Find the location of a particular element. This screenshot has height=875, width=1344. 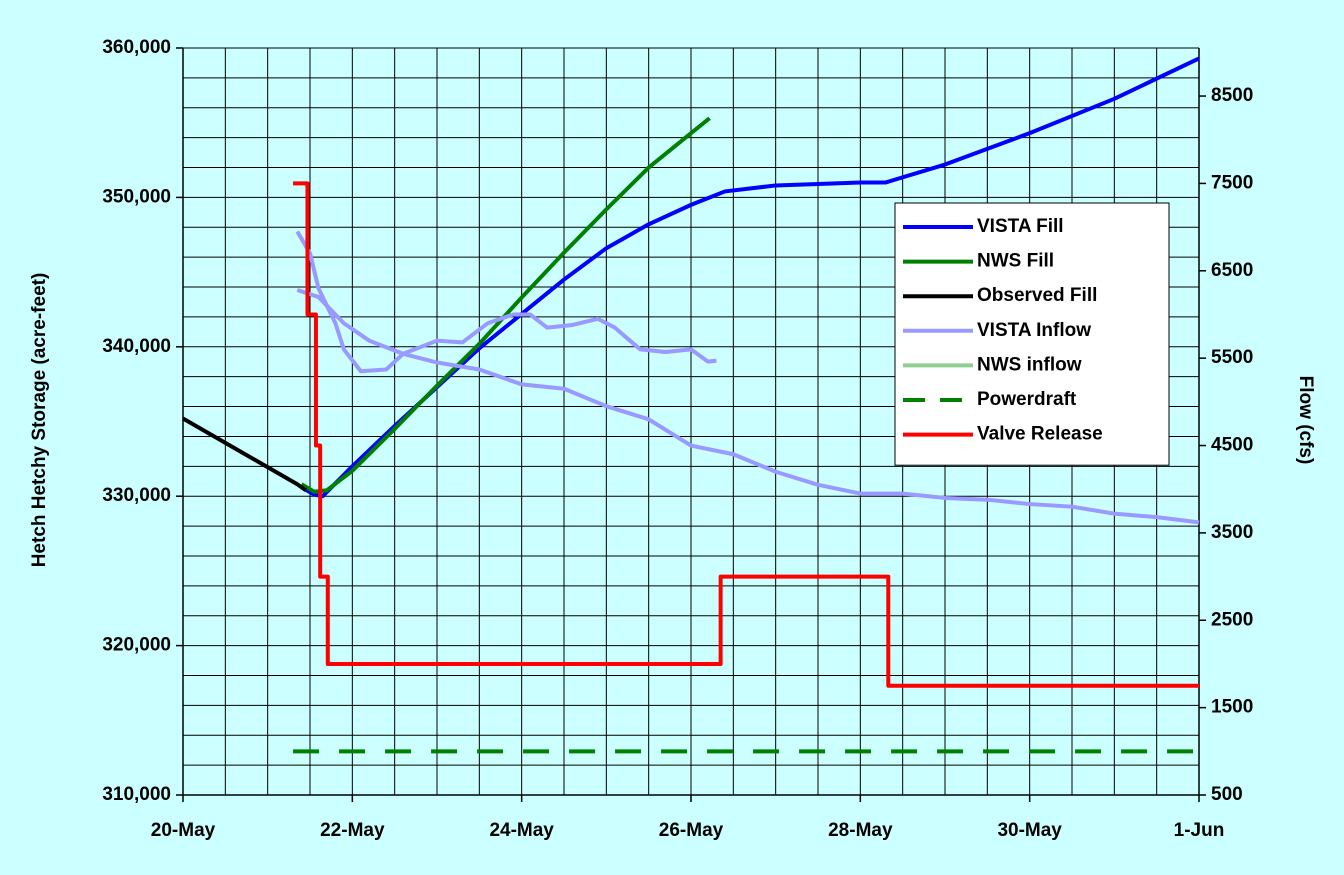

y2-tick-label: 1500 is located at coordinates (1232, 707).